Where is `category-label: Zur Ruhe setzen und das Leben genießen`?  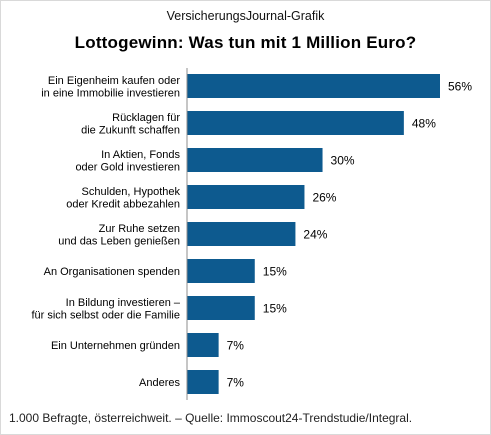
category-label: Zur Ruhe setzen und das Leben genießen is located at coordinates (119, 235).